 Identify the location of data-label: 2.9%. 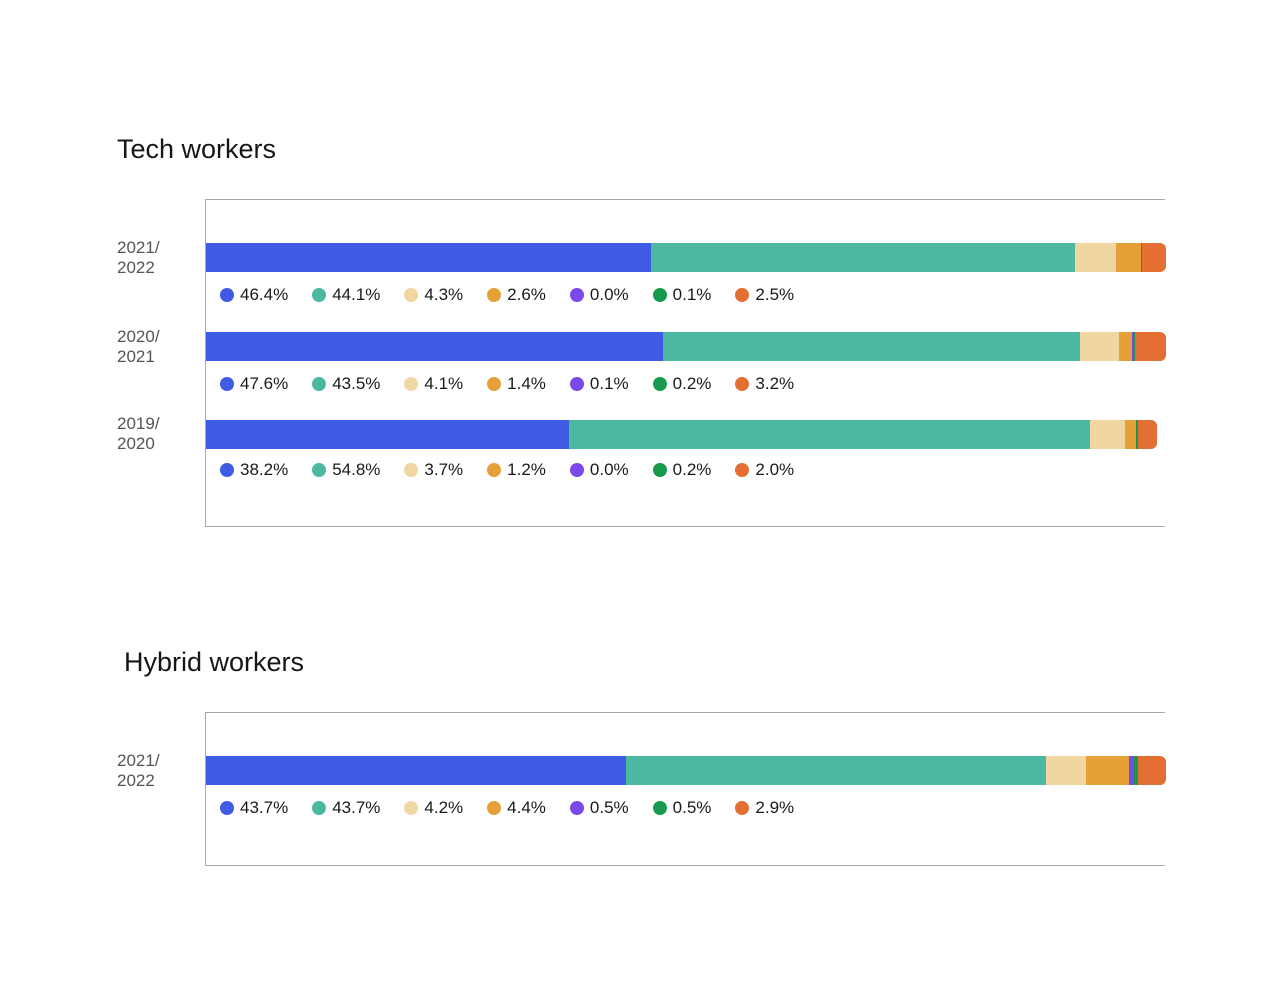
(775, 807).